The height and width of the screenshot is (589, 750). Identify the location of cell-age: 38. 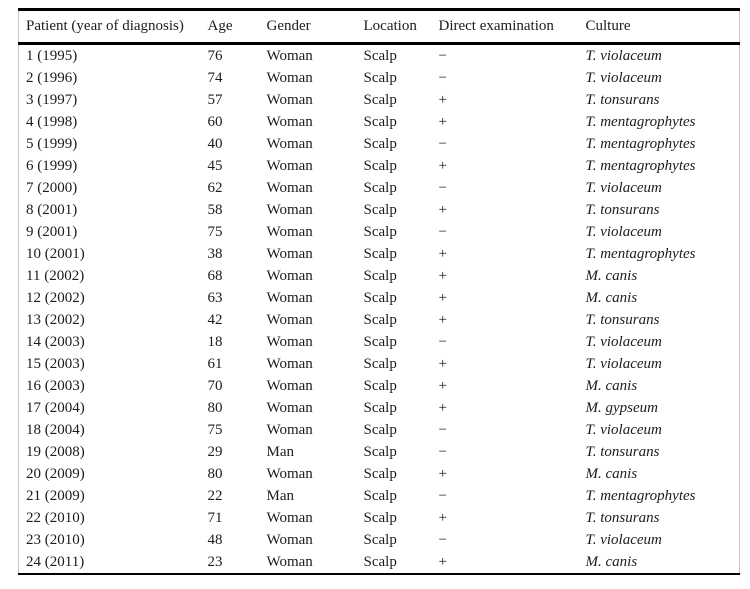
(215, 254).